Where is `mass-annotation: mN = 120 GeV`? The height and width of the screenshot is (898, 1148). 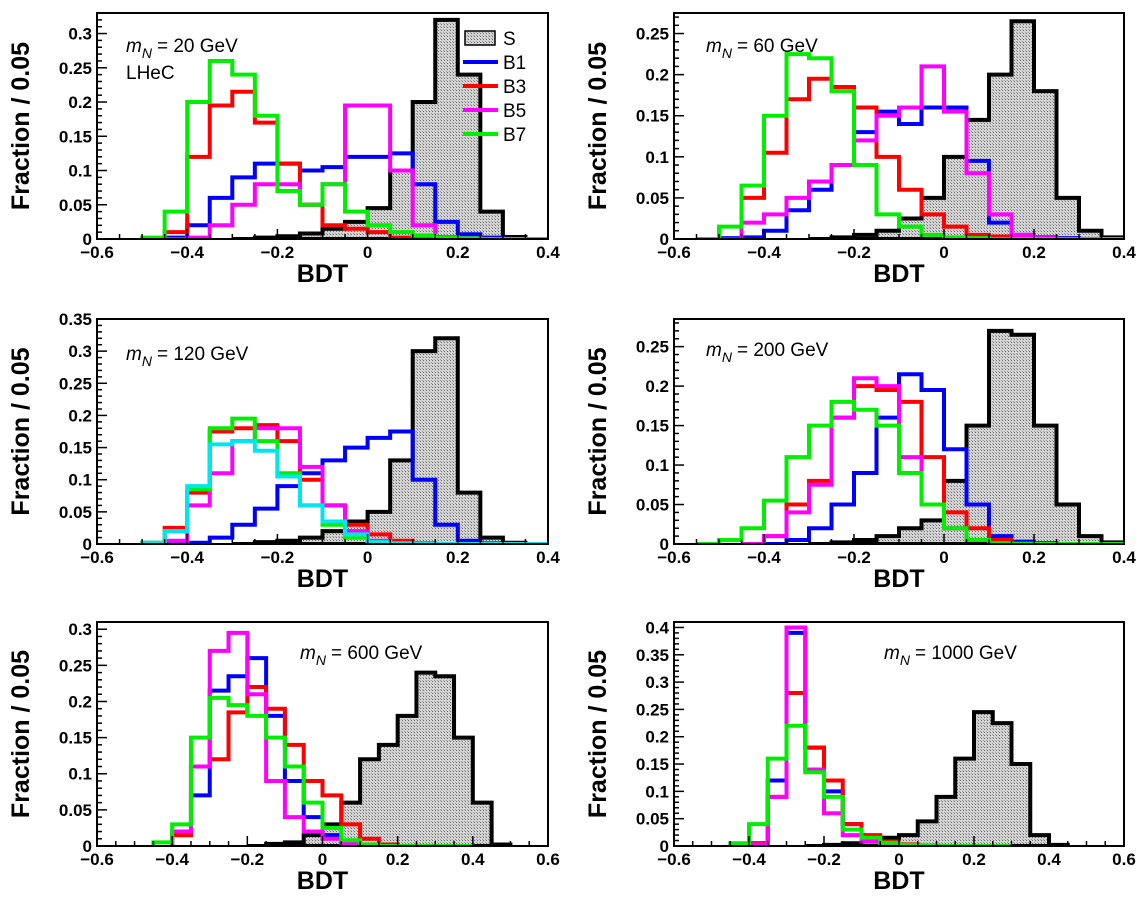
mass-annotation: mN = 120 GeV is located at coordinates (187, 356).